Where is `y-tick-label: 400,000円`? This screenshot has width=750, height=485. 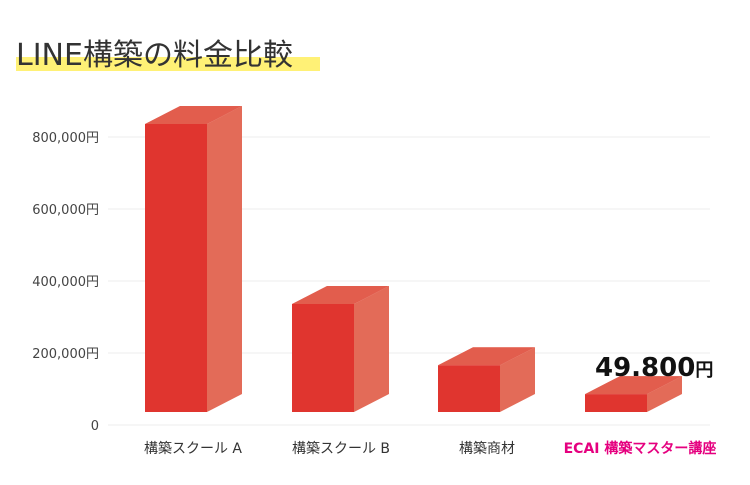 y-tick-label: 400,000円 is located at coordinates (65, 282).